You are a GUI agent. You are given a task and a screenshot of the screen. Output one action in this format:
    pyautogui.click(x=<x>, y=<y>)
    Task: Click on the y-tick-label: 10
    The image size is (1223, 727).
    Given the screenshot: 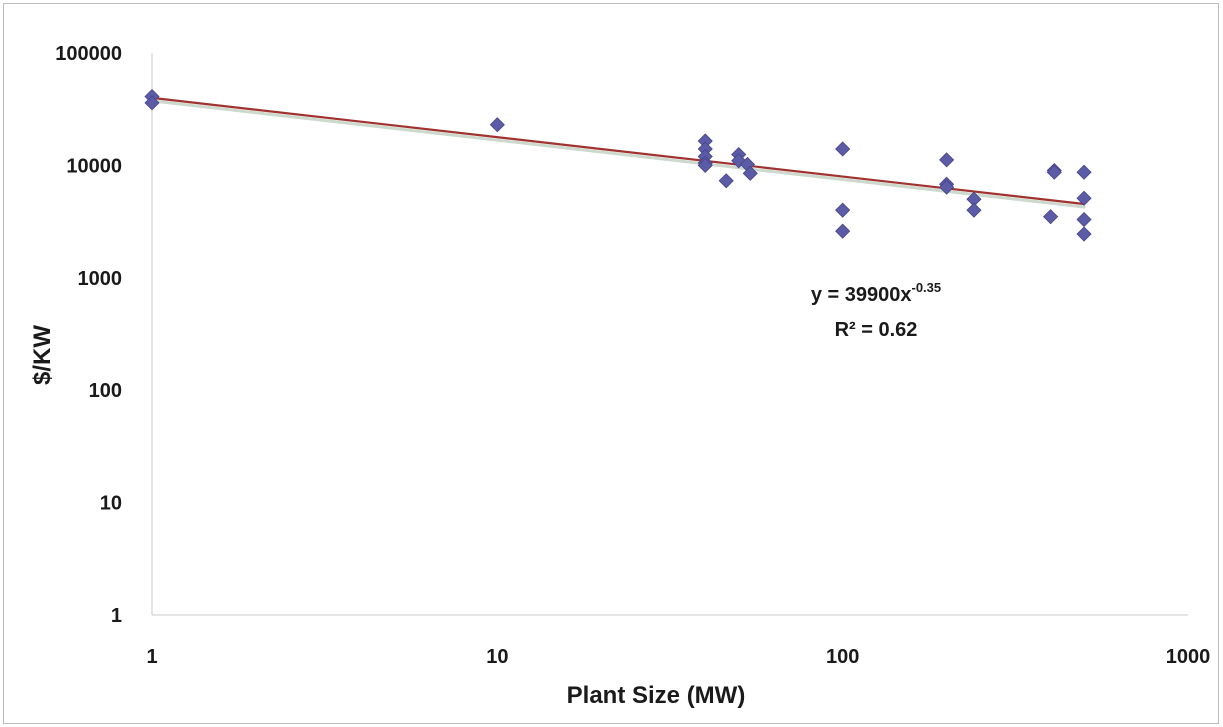 What is the action you would take?
    pyautogui.click(x=111, y=504)
    